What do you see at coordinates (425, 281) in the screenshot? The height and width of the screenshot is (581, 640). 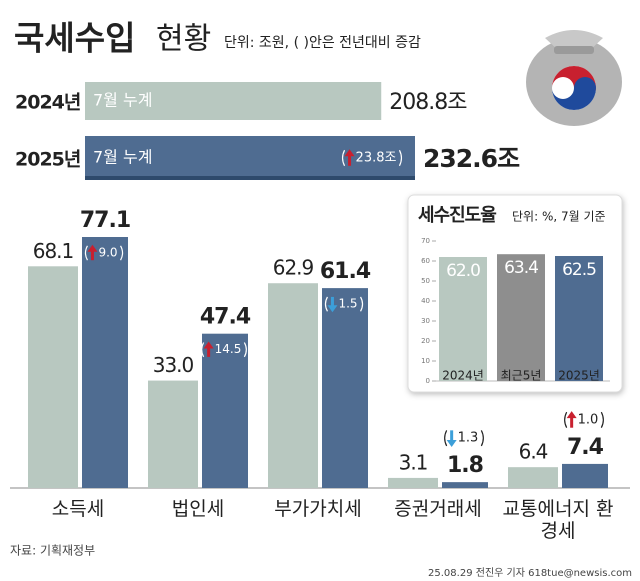 I see `y-tick-label: 50` at bounding box center [425, 281].